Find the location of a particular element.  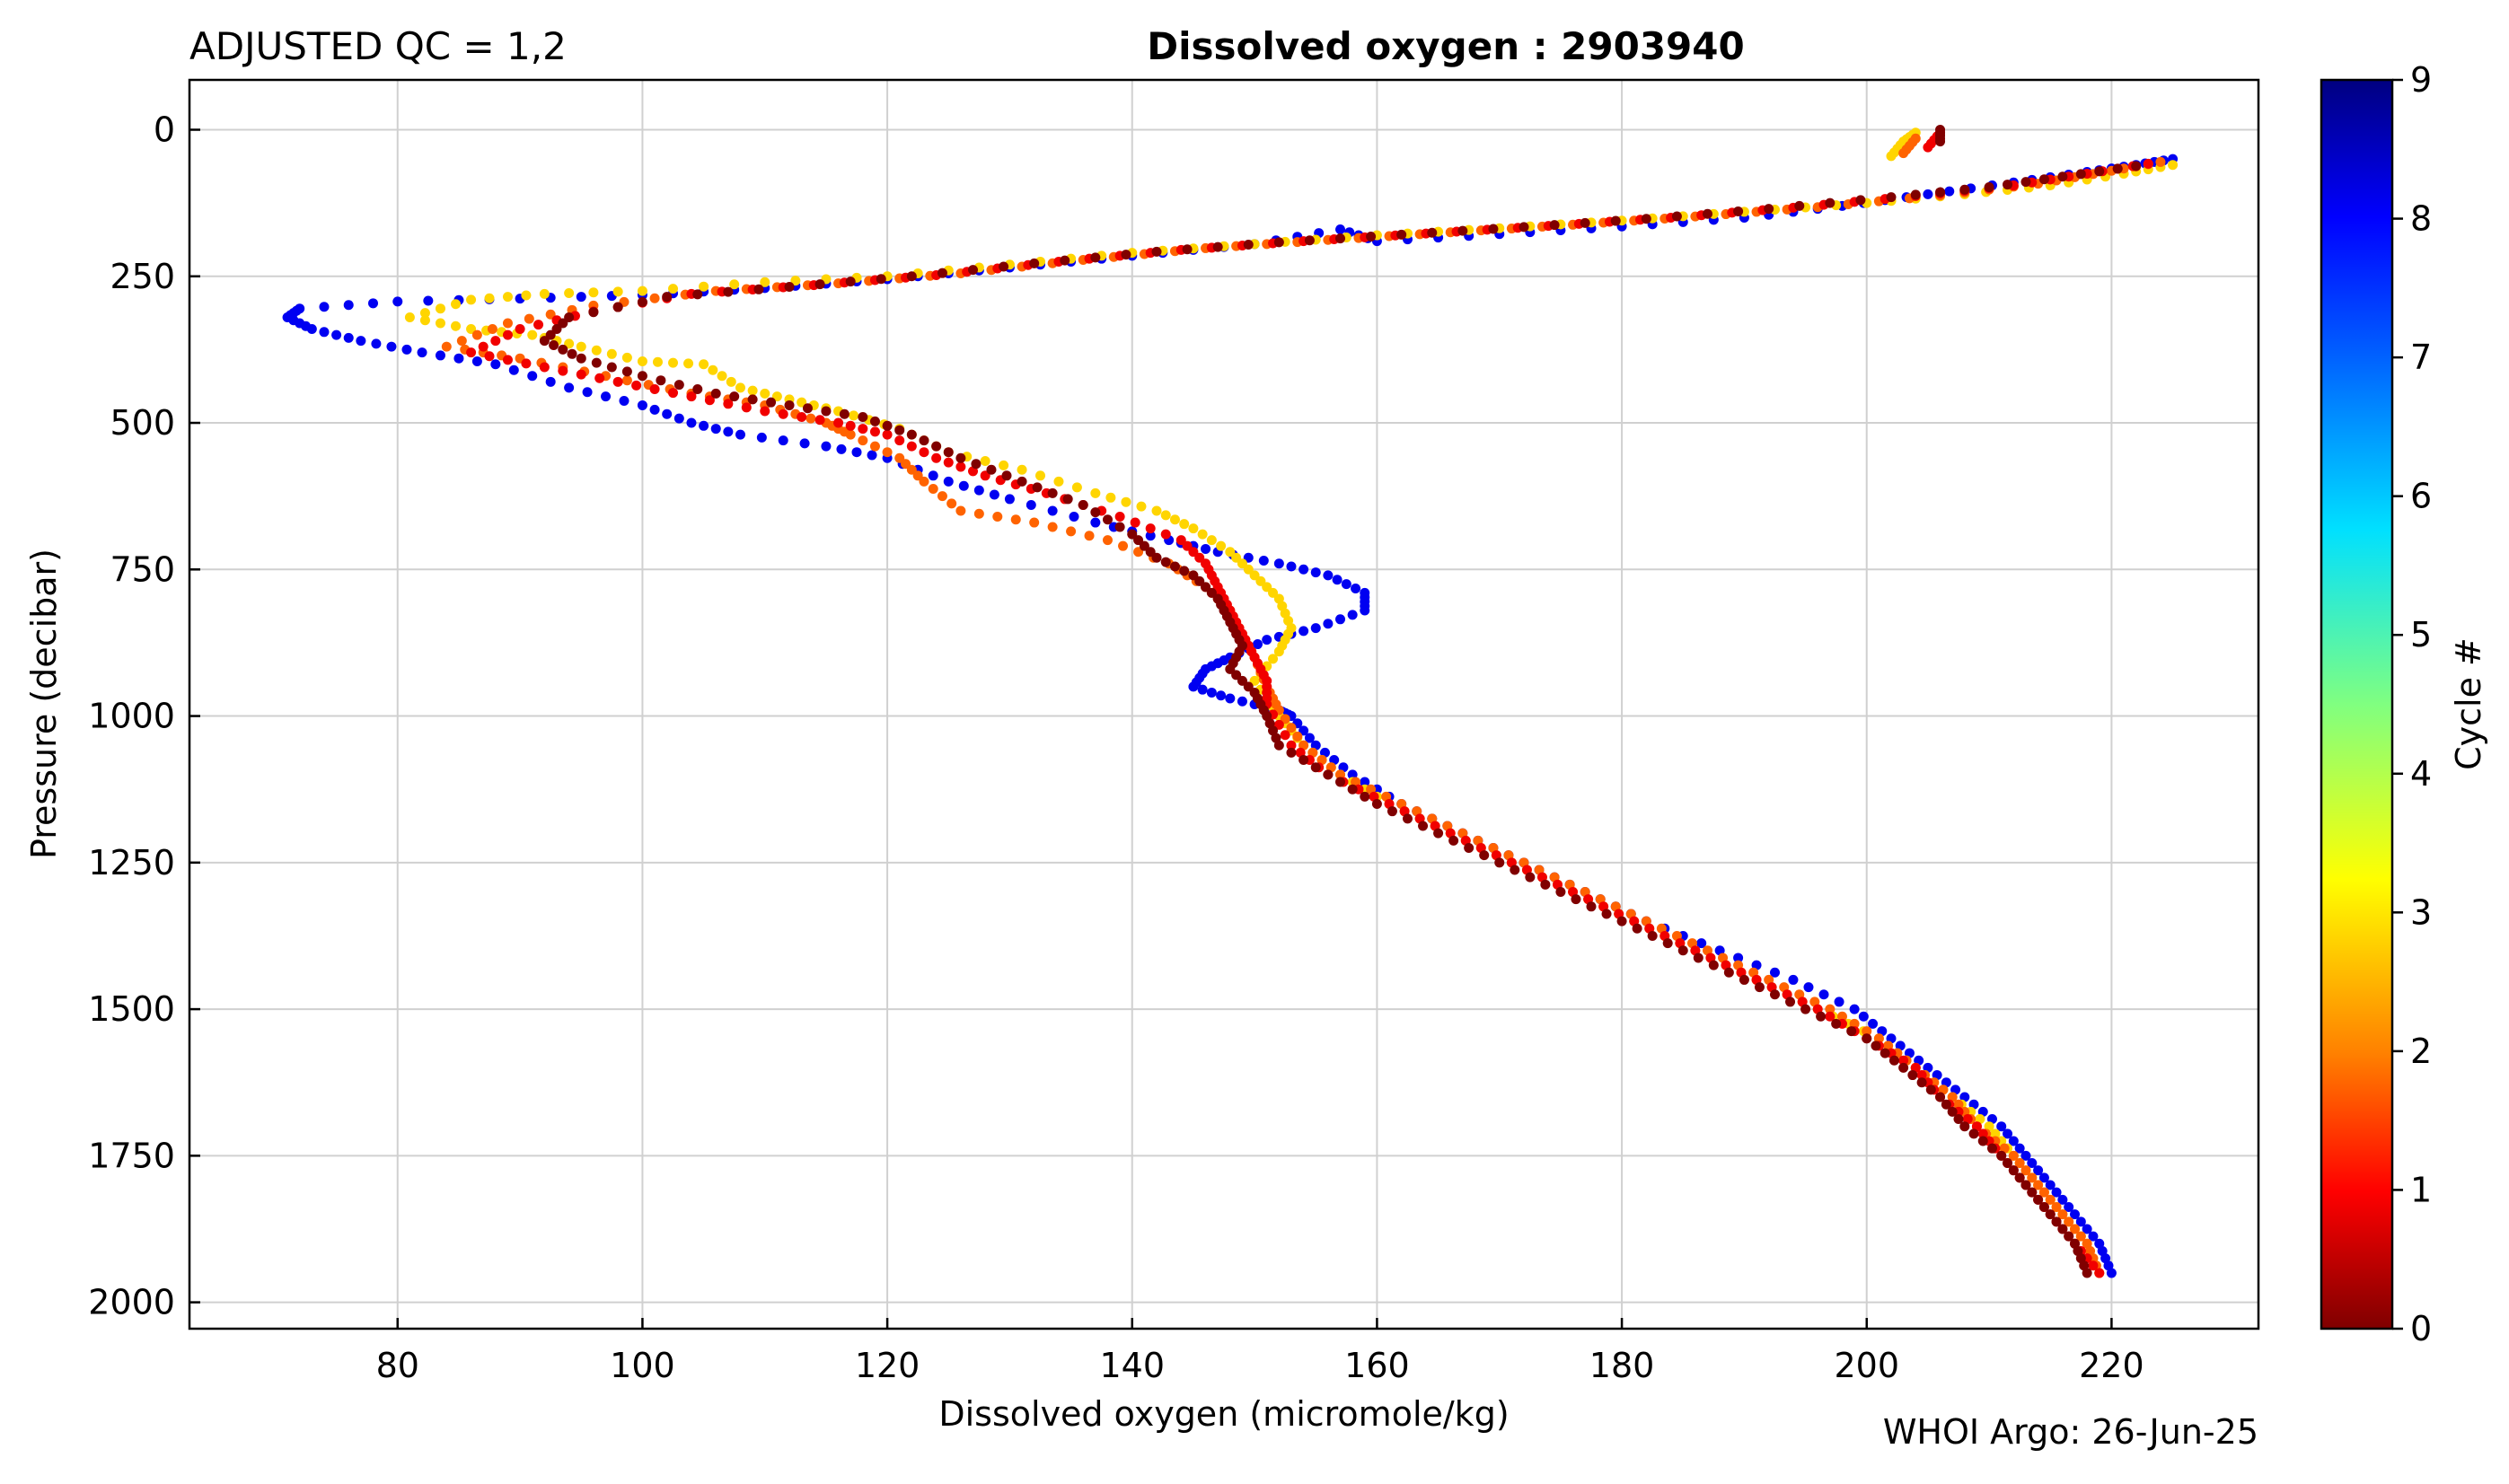

y-tick-label: 1750 is located at coordinates (131, 1155).